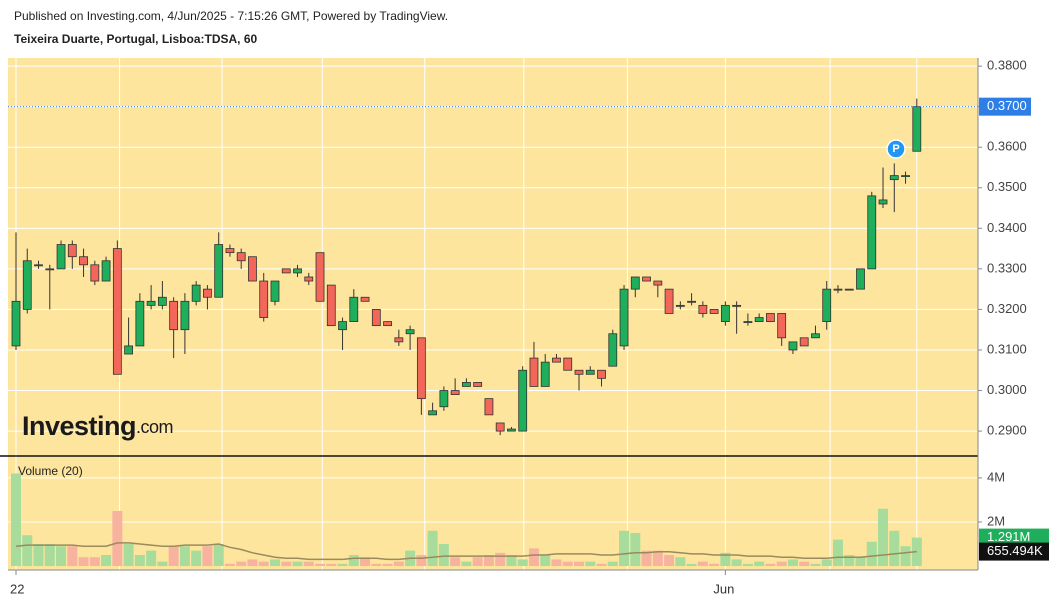 This screenshot has width=1059, height=605. What do you see at coordinates (1007, 430) in the screenshot?
I see `y-tick-label: 0.2900` at bounding box center [1007, 430].